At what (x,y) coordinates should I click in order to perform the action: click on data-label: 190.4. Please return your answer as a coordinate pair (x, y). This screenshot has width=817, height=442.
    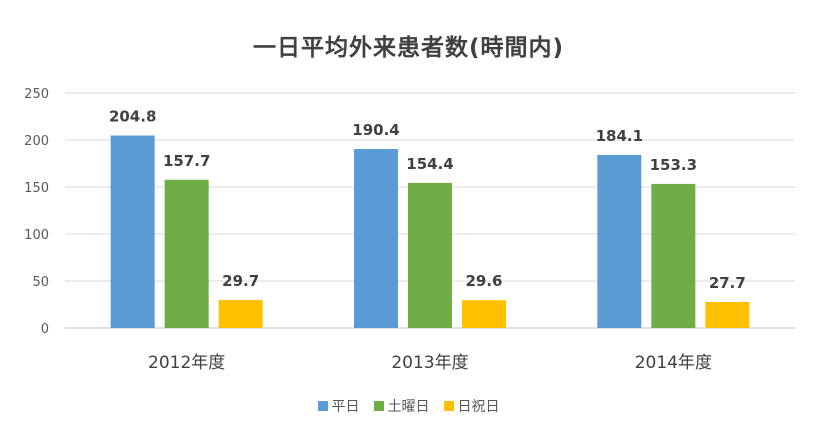
    Looking at the image, I should click on (375, 130).